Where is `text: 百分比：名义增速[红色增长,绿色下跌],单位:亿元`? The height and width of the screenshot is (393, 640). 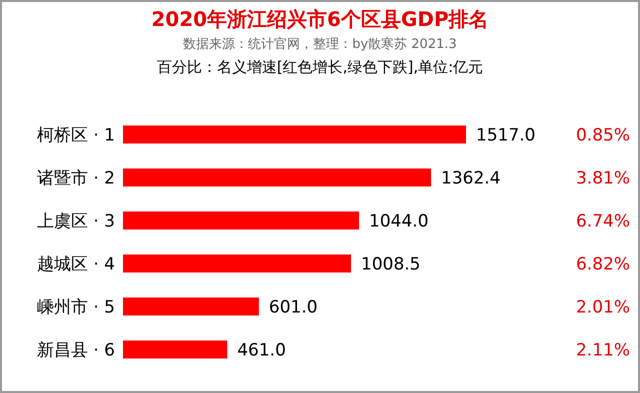 text: 百分比：名义增速[红色增长,绿色下跌],单位:亿元 is located at coordinates (320, 67).